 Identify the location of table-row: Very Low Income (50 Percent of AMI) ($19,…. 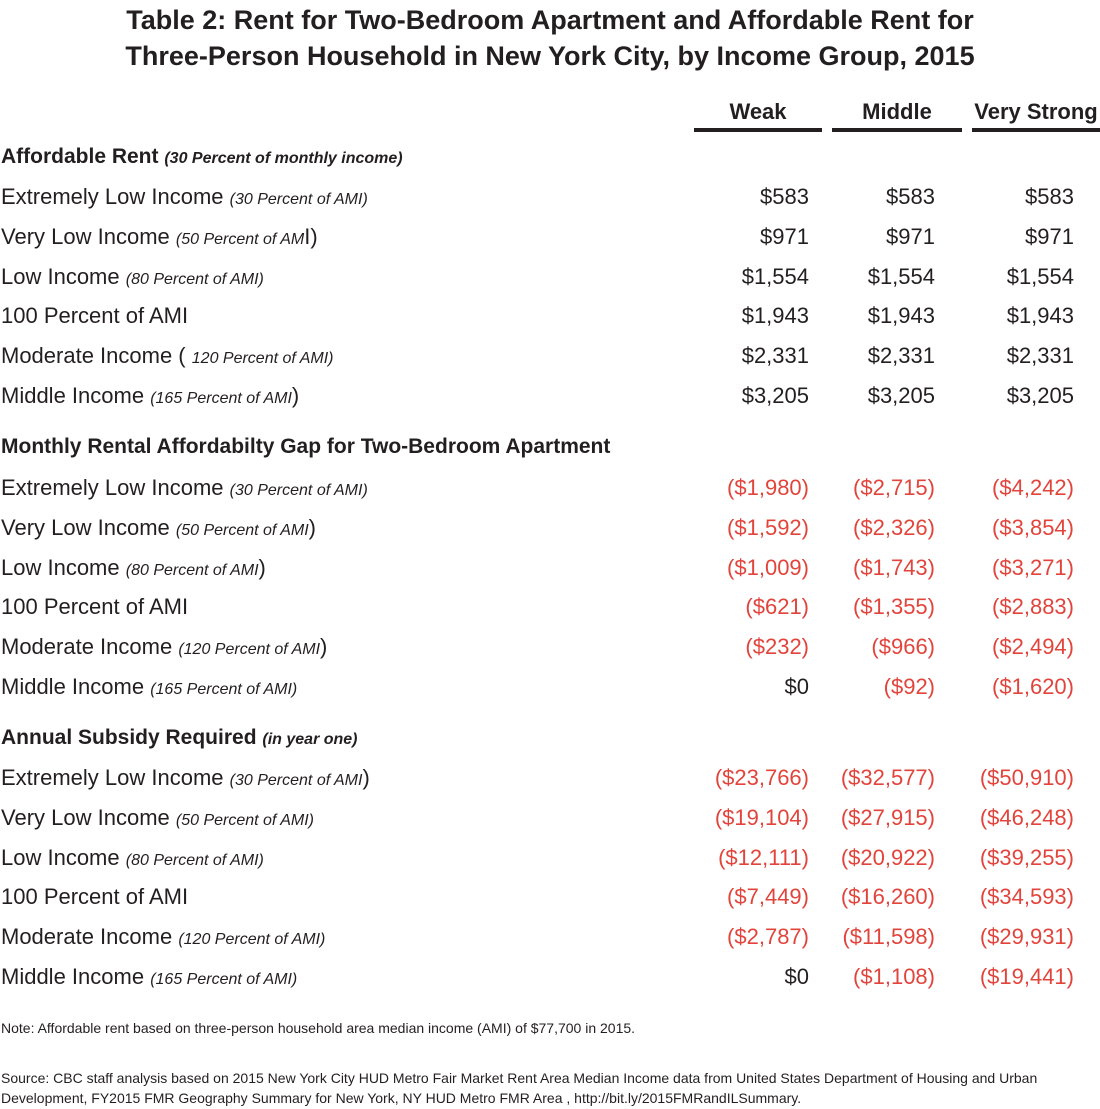
(550, 818).